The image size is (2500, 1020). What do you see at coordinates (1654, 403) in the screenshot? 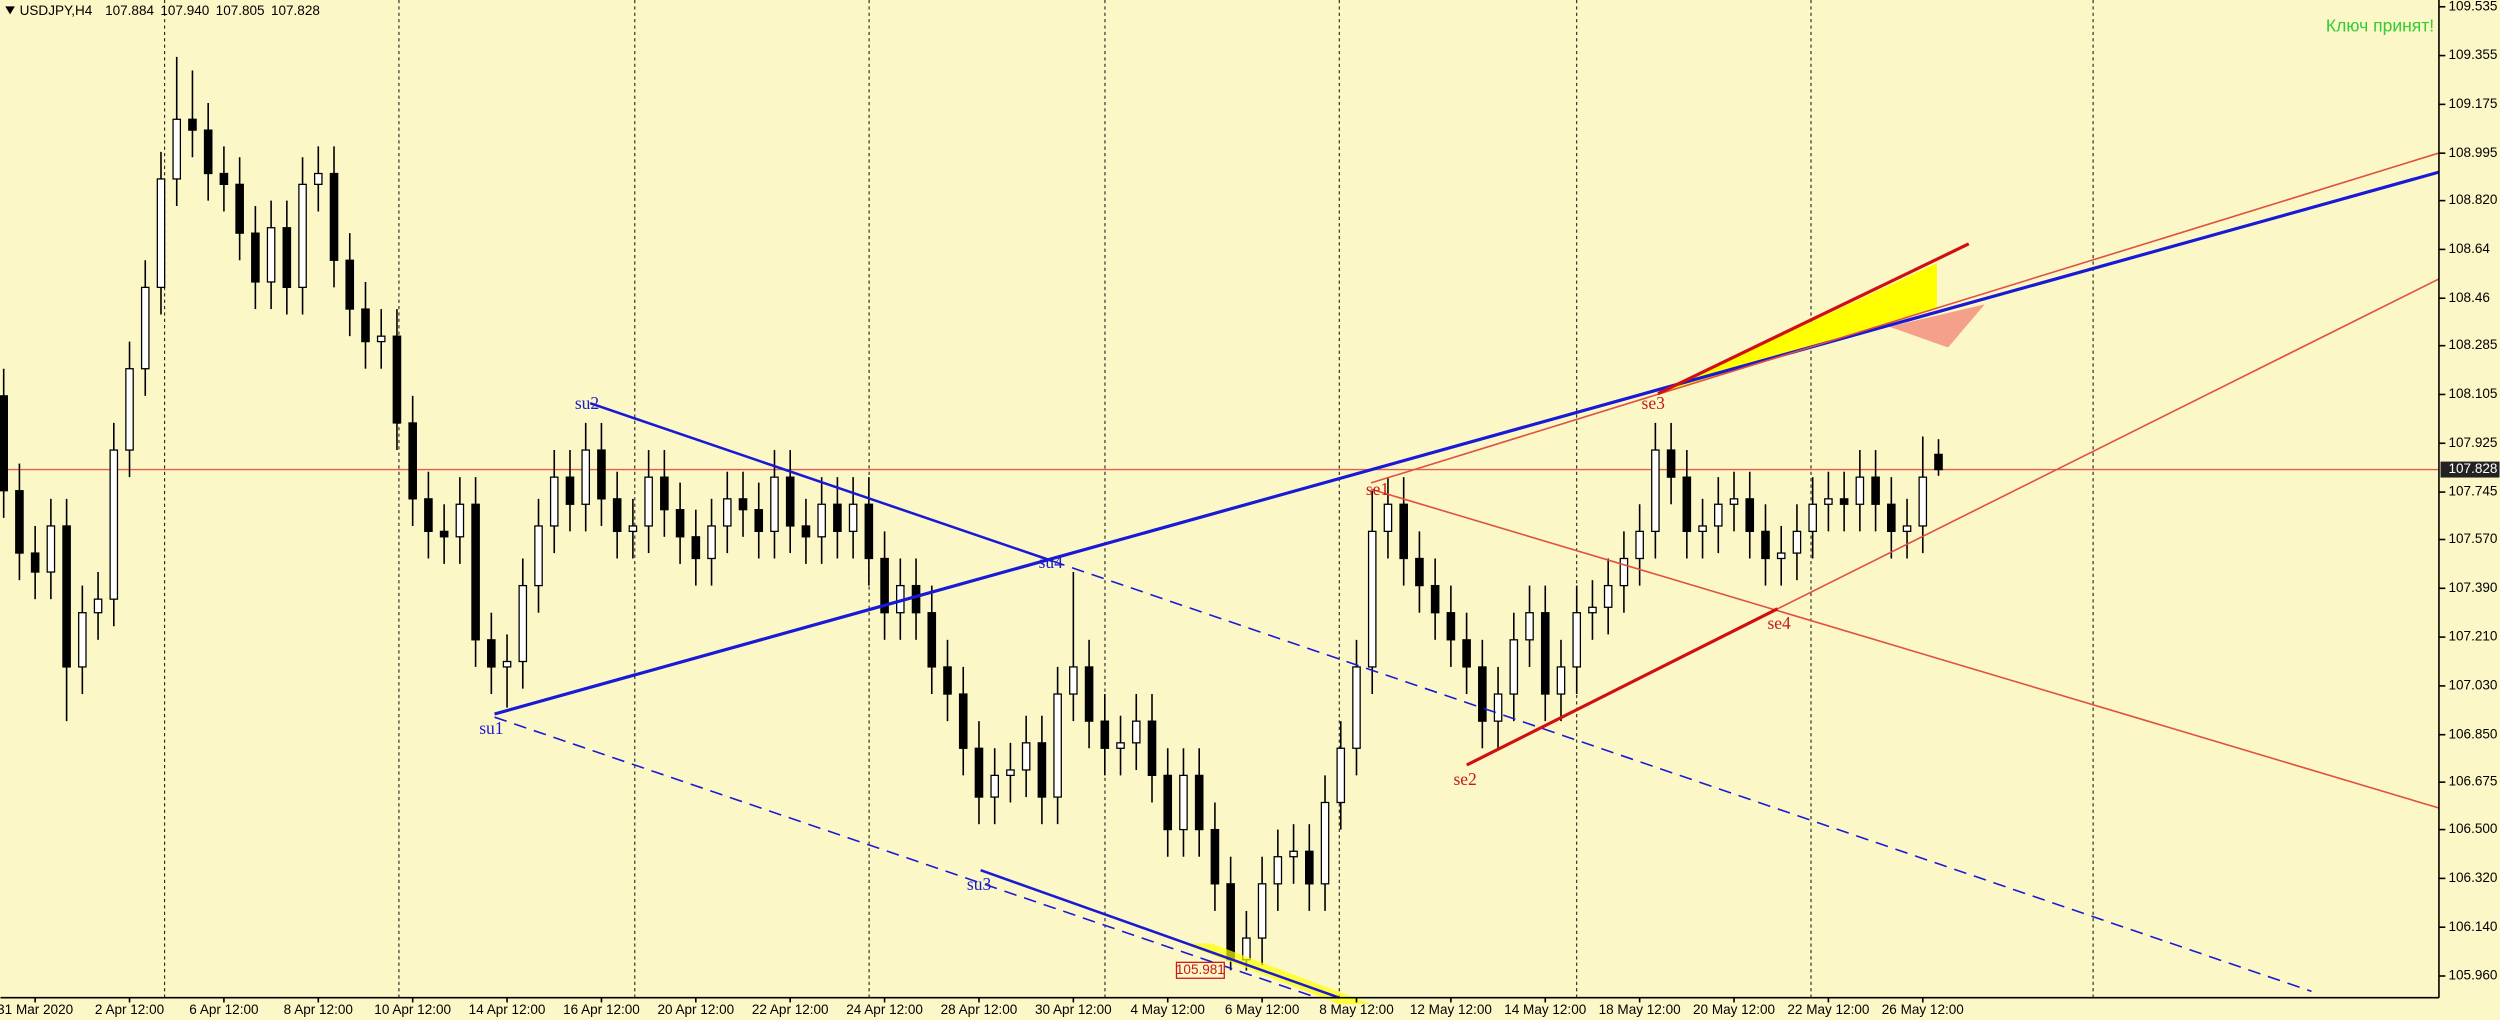
I see `wave-label: se3` at bounding box center [1654, 403].